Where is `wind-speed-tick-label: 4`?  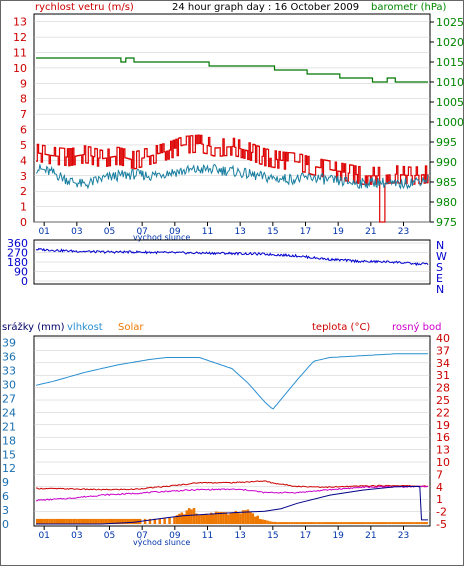
wind-speed-tick-label: 4 is located at coordinates (23, 160).